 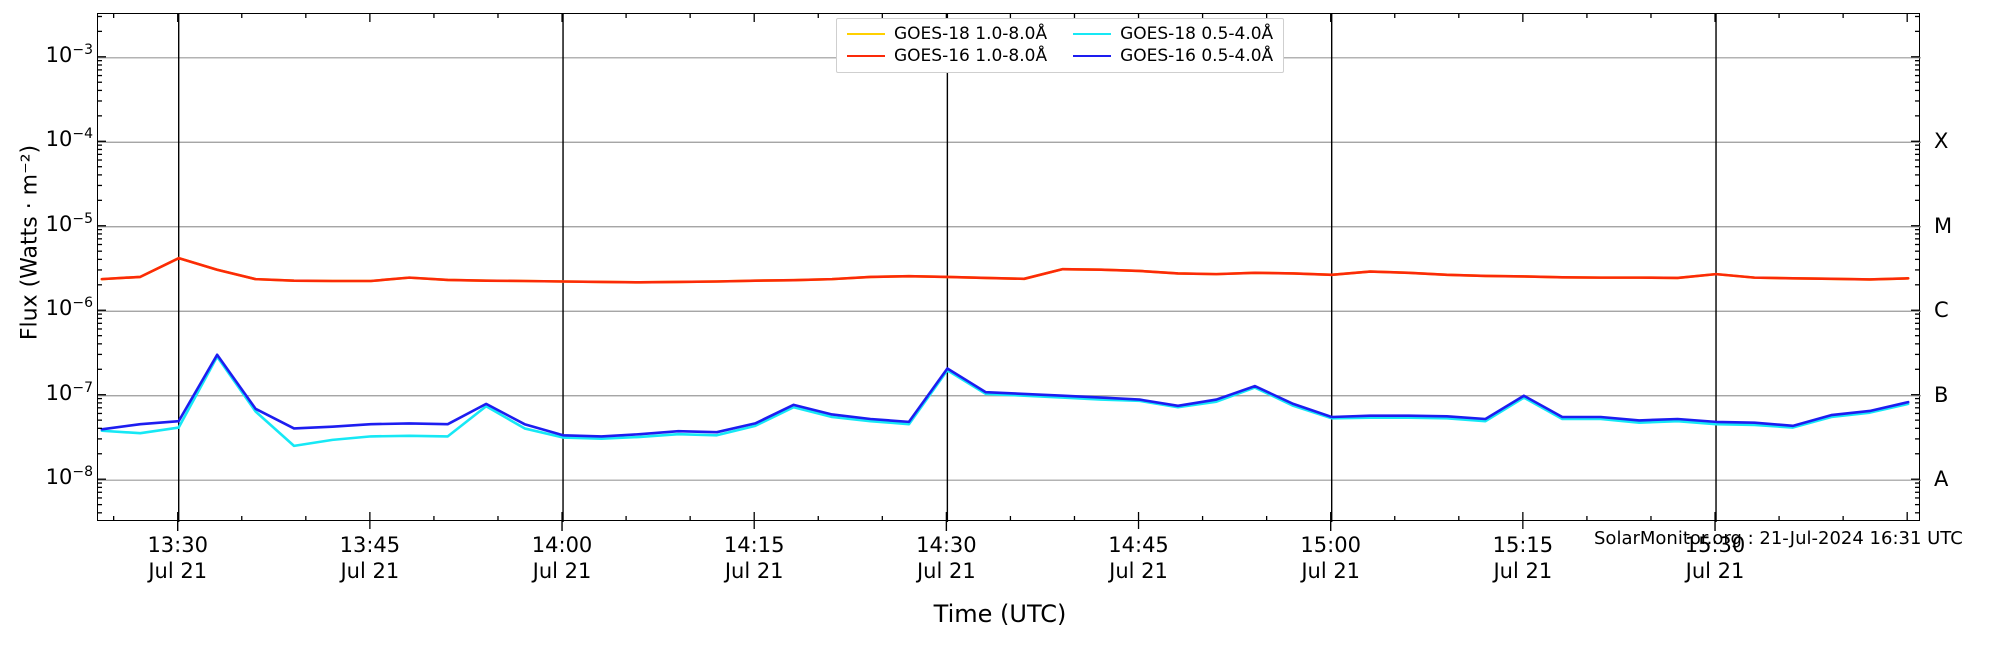 What do you see at coordinates (946, 545) in the screenshot?
I see `x-tick-time: 14:30` at bounding box center [946, 545].